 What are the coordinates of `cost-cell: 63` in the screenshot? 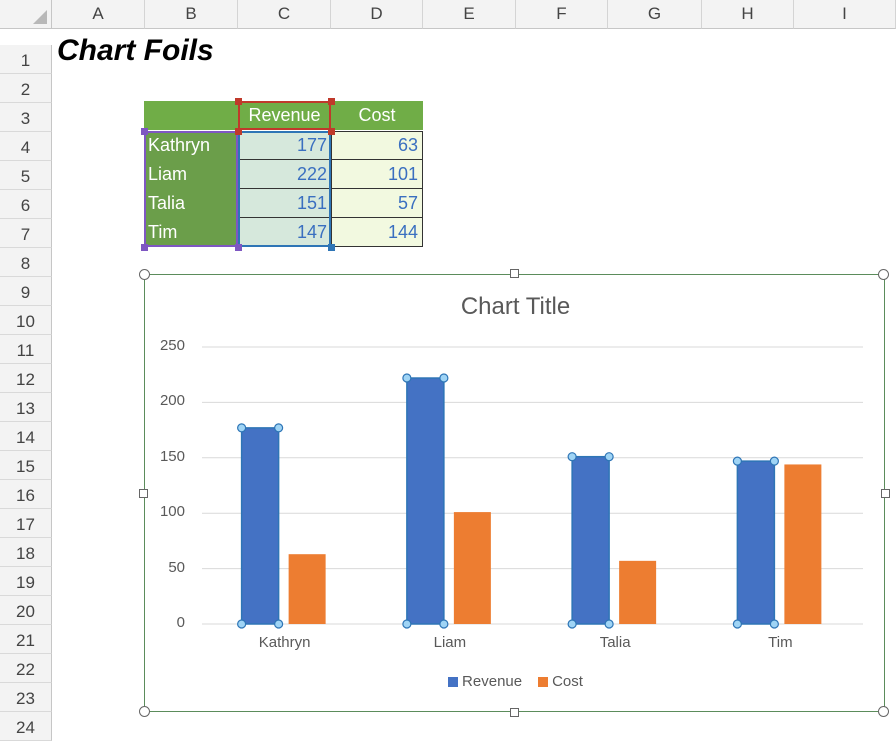 It's located at (377, 145).